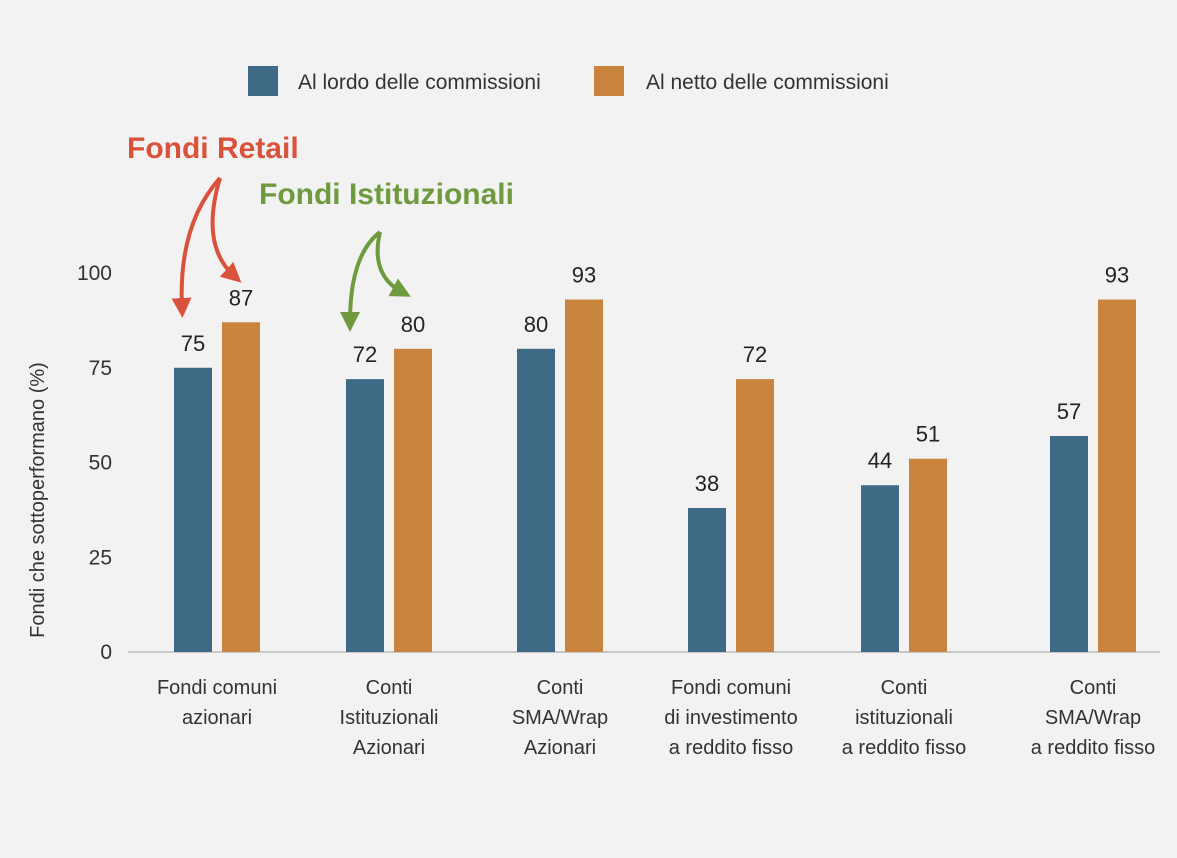 The width and height of the screenshot is (1177, 858). What do you see at coordinates (193, 343) in the screenshot?
I see `bar-value-label: 75` at bounding box center [193, 343].